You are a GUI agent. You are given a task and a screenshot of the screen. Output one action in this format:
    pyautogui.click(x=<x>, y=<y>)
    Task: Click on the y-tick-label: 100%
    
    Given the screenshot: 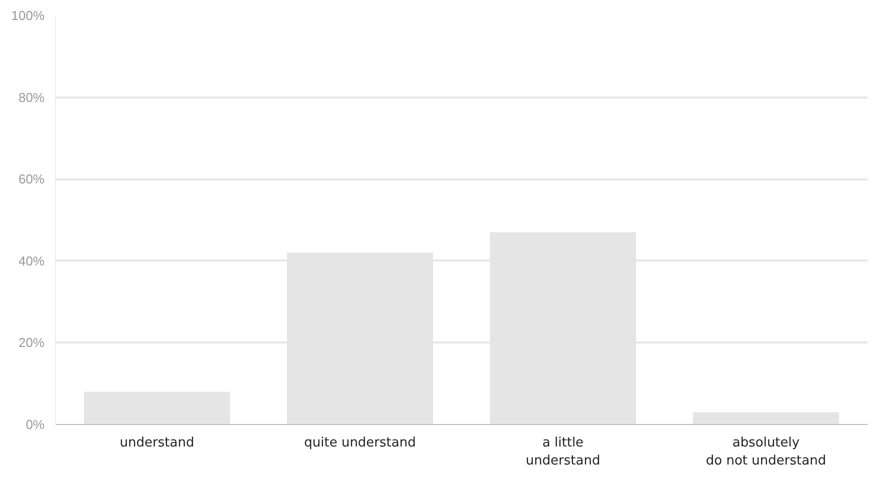 What is the action you would take?
    pyautogui.click(x=28, y=15)
    